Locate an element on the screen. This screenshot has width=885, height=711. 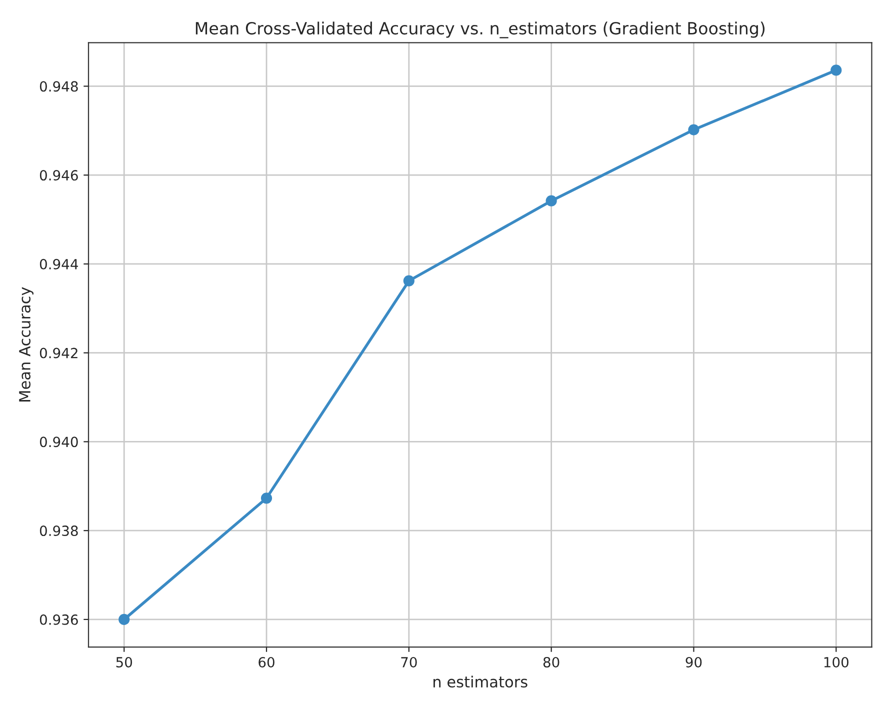
y-tick-label: 0.940 is located at coordinates (59, 442).